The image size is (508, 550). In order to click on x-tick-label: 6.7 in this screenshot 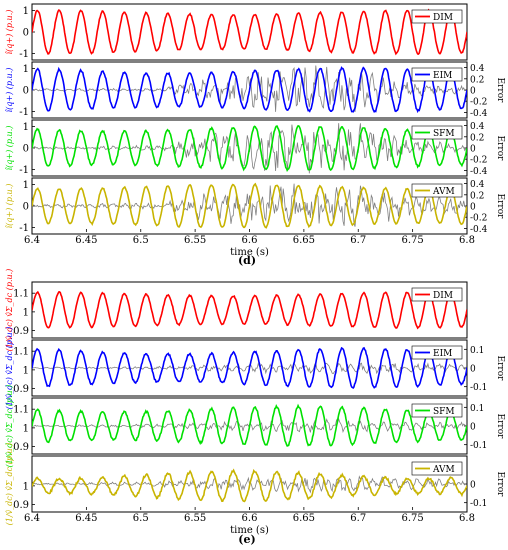, I will do `click(358, 518)`.